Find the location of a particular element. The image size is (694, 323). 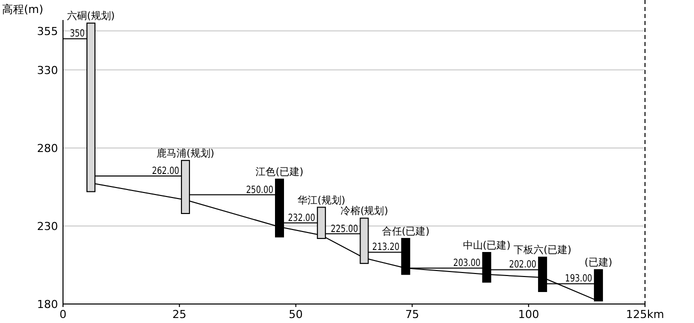

x-tick-label: 25 is located at coordinates (179, 314).